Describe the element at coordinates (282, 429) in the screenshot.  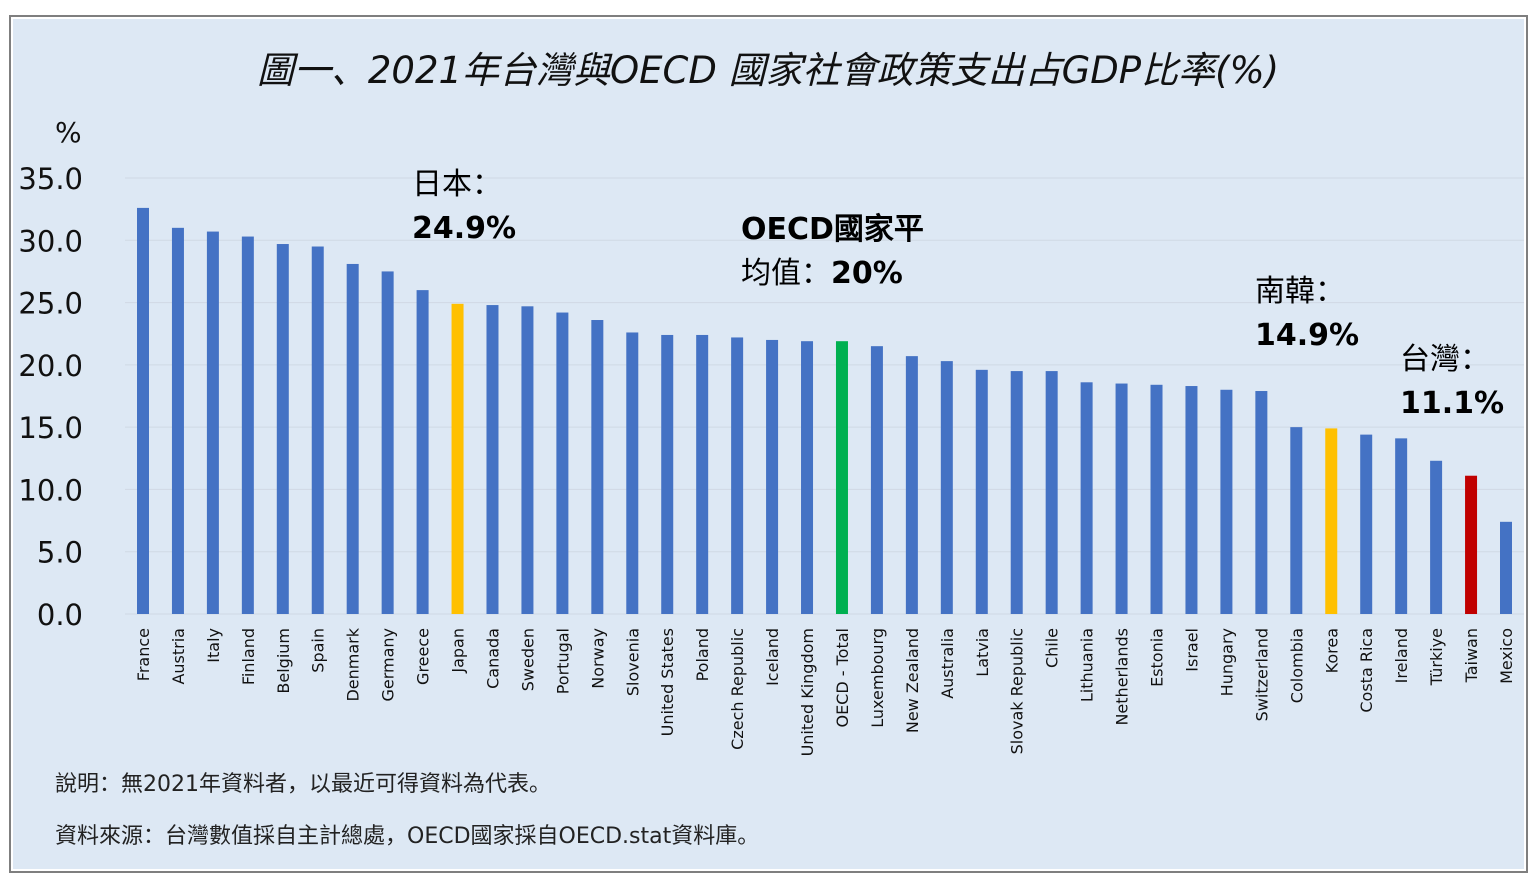
I see `bar-belgium` at that location.